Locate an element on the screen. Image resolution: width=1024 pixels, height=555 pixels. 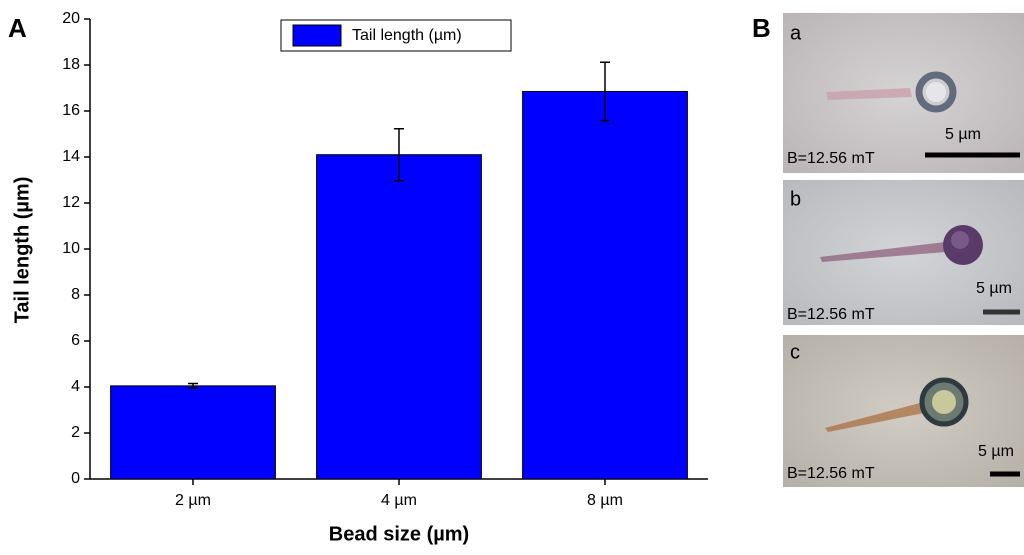
y-tick-label: 16 is located at coordinates (71, 110).